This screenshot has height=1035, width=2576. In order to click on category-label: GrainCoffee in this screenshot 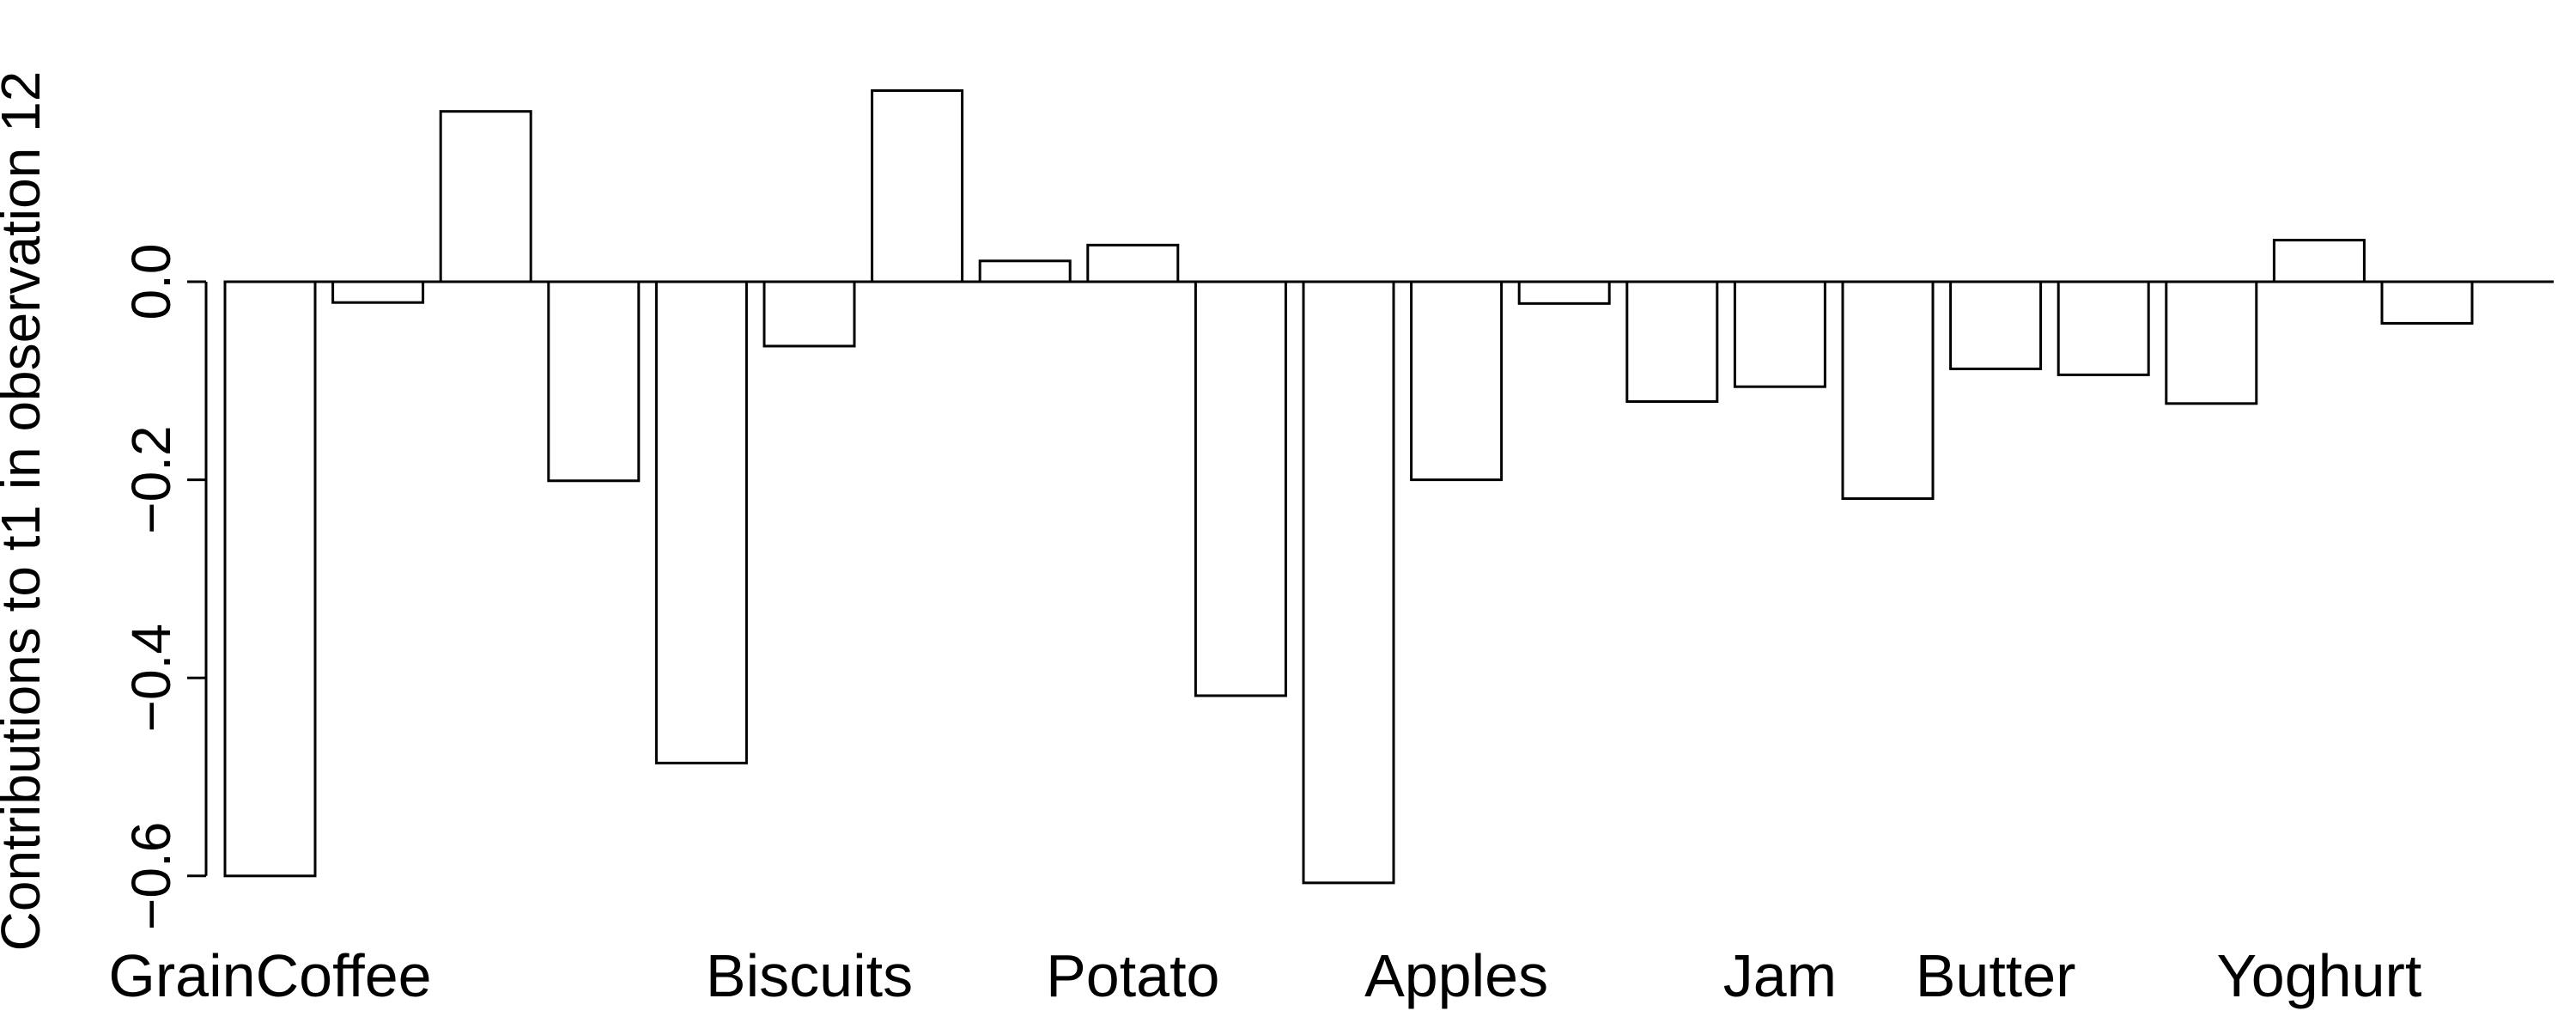, I will do `click(269, 975)`.